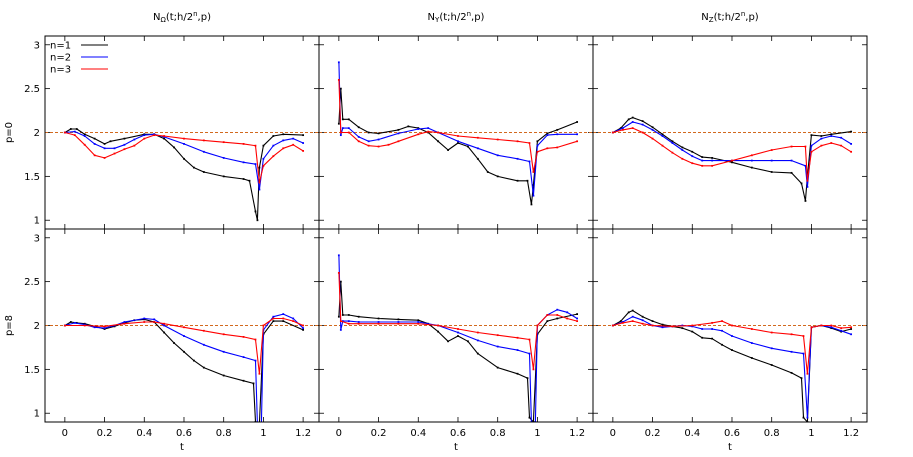 The width and height of the screenshot is (913, 457). Describe the element at coordinates (37, 238) in the screenshot. I see `y-tick-label: 3` at that location.